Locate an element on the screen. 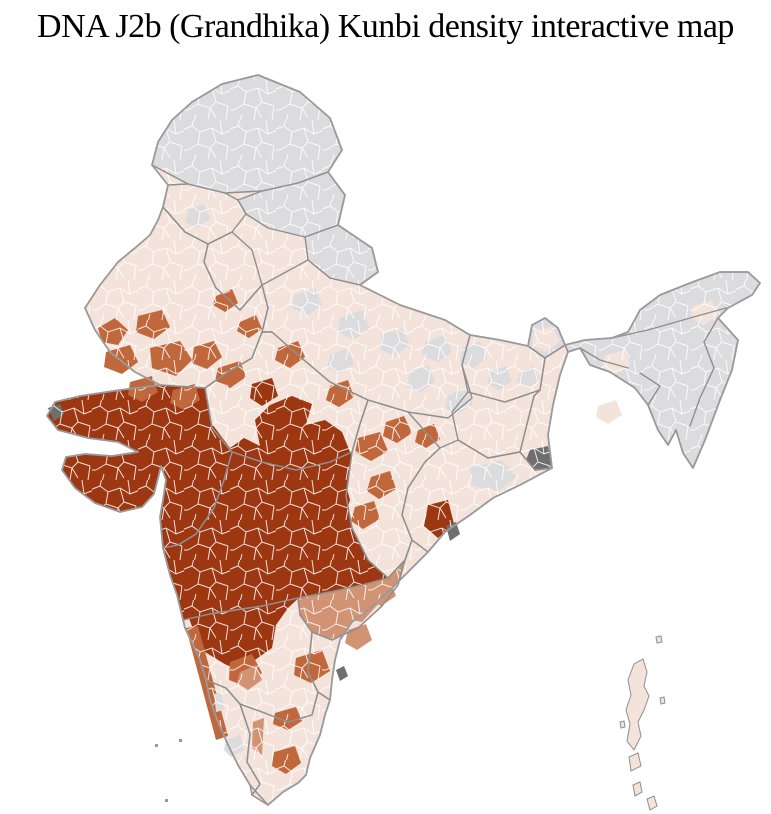 Image resolution: width=771 pixels, height=814 pixels. andaman-nicobar-islands is located at coordinates (642, 723).